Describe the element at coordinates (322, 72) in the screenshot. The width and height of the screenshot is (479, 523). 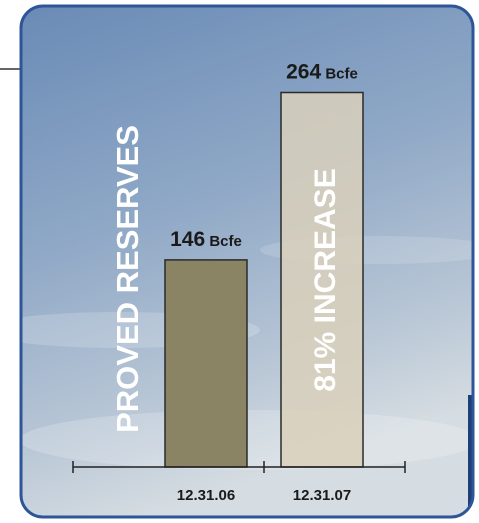
I see `value-label: 264 Bcfe` at that location.